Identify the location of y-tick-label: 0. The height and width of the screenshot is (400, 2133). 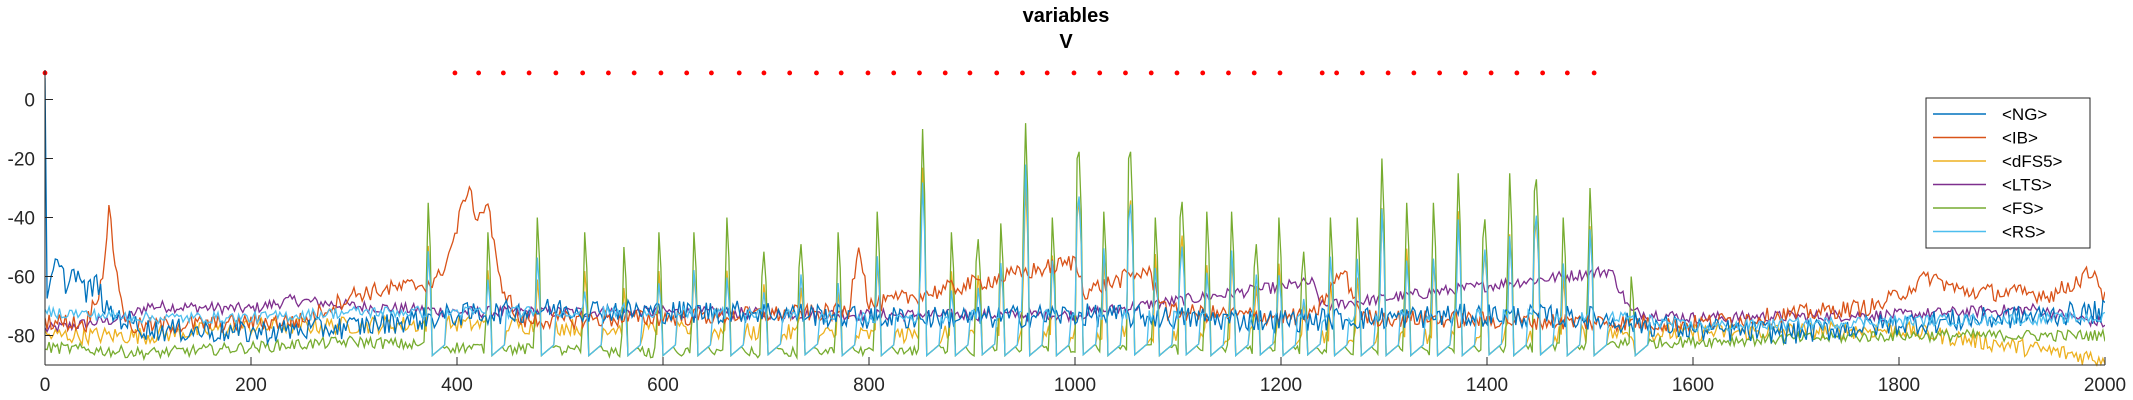
(29, 101).